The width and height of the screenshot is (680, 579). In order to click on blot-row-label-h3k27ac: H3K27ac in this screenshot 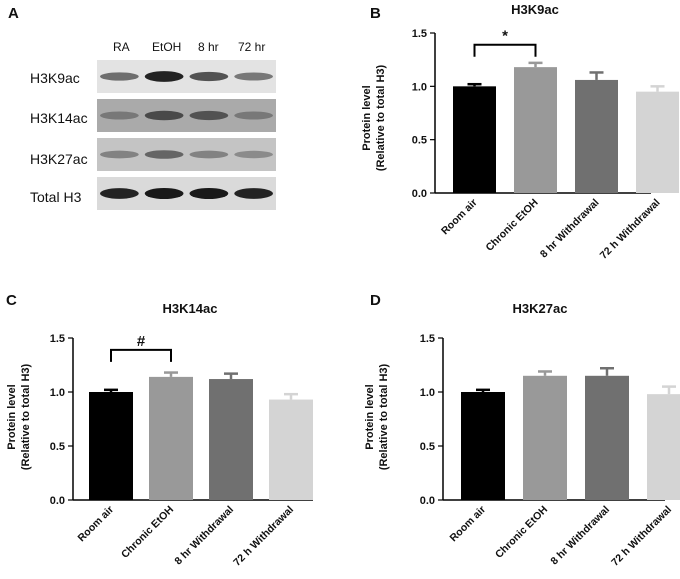, I will do `click(59, 159)`.